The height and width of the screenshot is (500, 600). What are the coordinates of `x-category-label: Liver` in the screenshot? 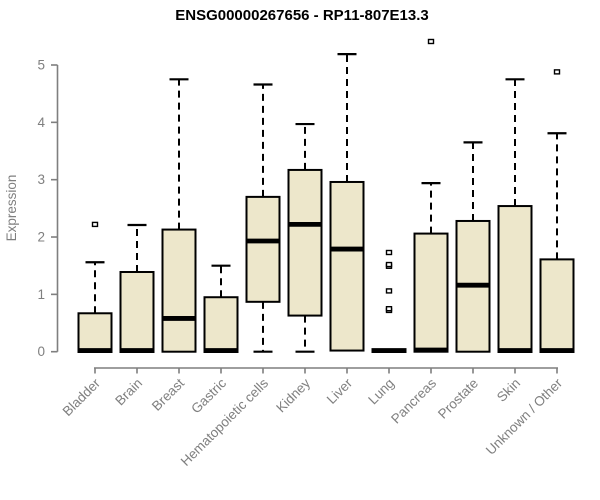 It's located at (340, 391).